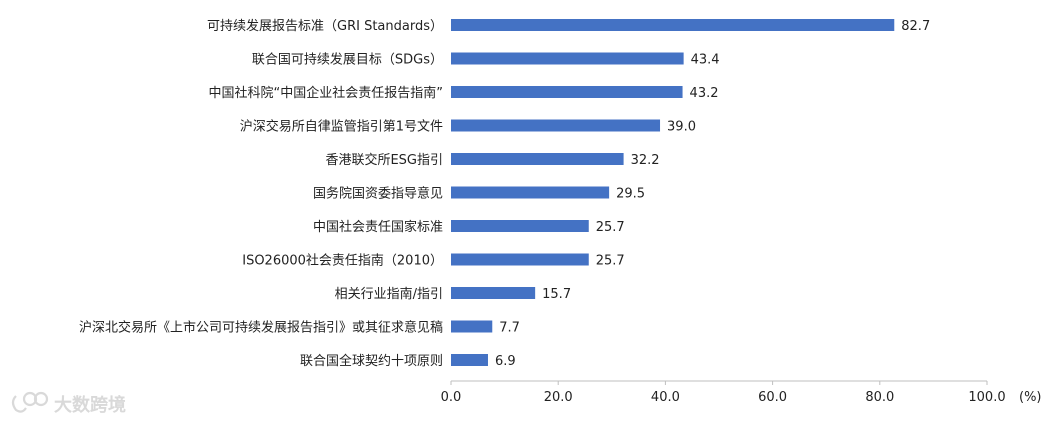 The height and width of the screenshot is (424, 1056). I want to click on category-label: 沪深交易所自律监管指引第1号文件, so click(341, 127).